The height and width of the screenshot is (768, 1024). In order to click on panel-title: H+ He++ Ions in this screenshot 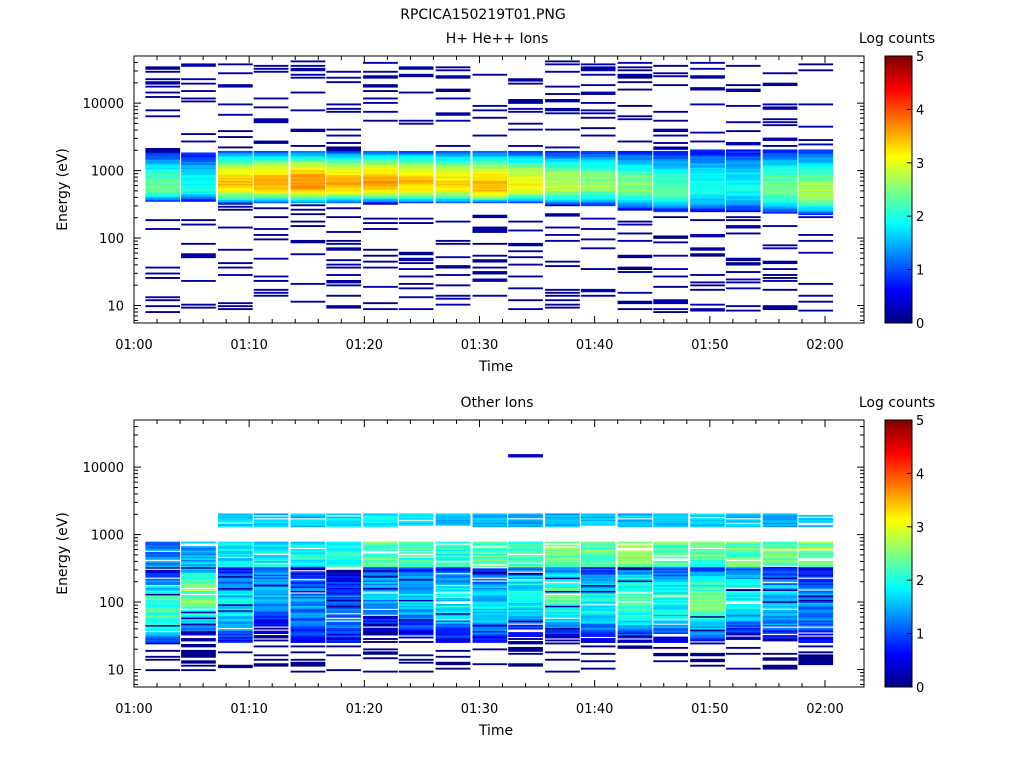, I will do `click(497, 39)`.